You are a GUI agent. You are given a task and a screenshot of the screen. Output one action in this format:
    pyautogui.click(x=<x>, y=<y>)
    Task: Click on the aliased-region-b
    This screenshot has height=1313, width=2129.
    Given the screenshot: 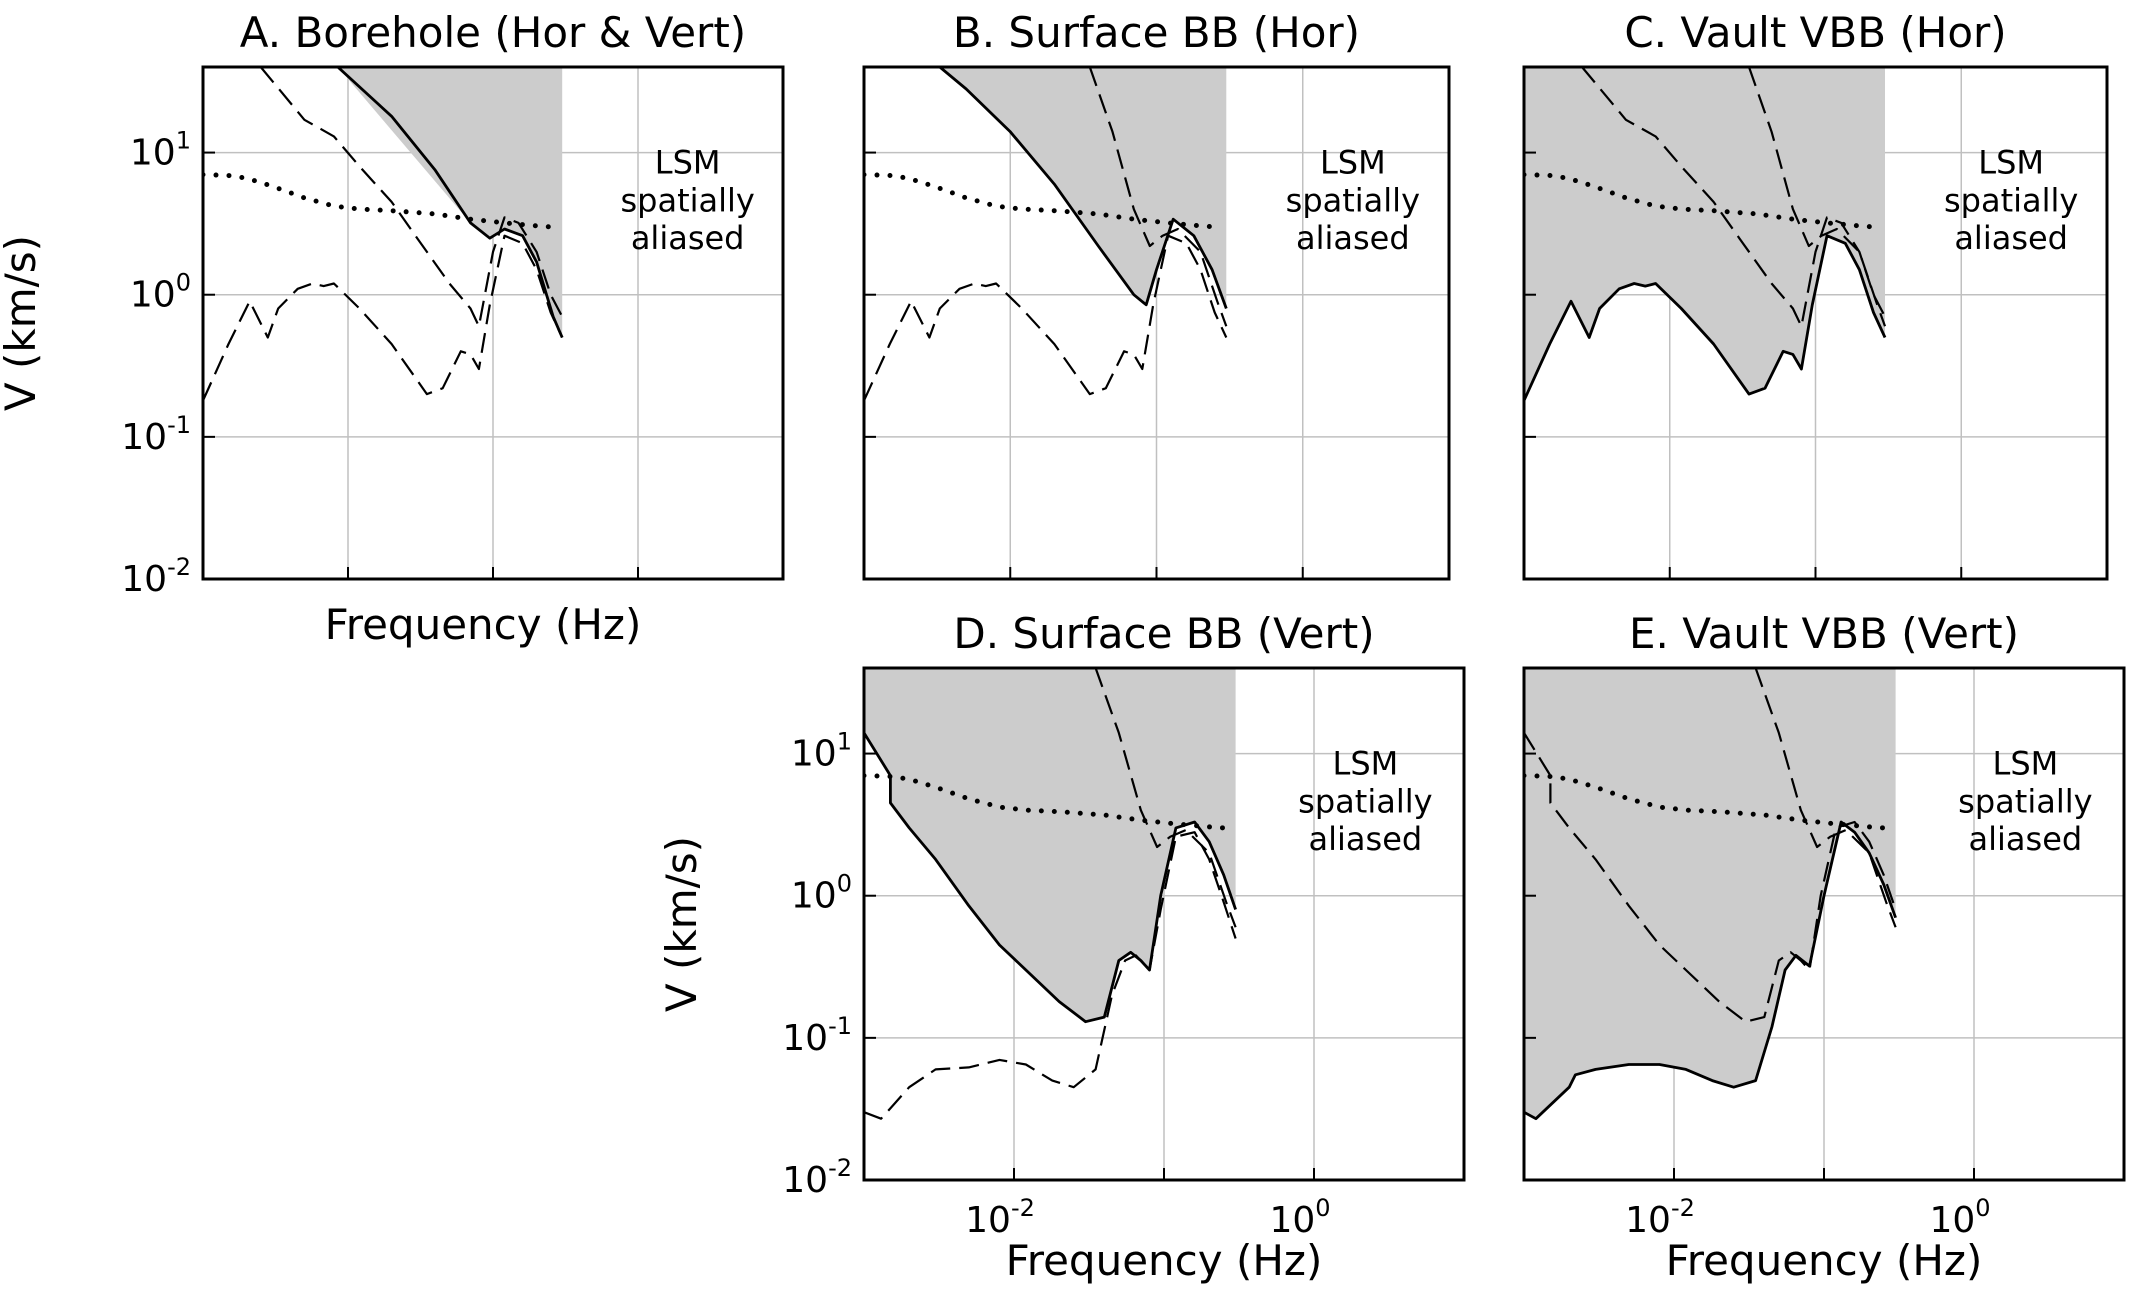 What is the action you would take?
    pyautogui.click(x=1083, y=188)
    